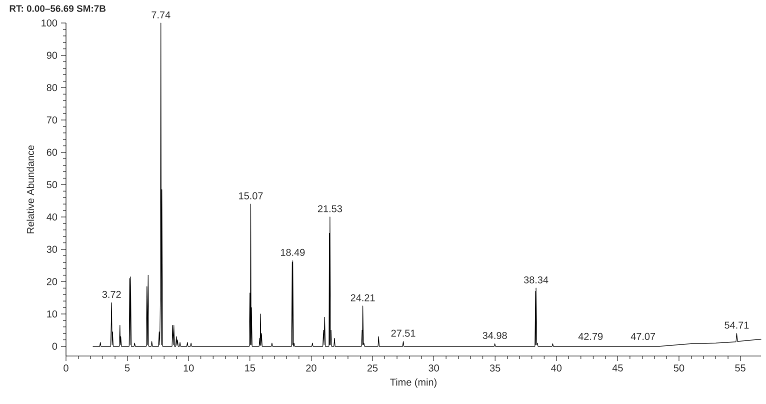  Describe the element at coordinates (50, 23) in the screenshot. I see `y-tick-label: 100` at that location.